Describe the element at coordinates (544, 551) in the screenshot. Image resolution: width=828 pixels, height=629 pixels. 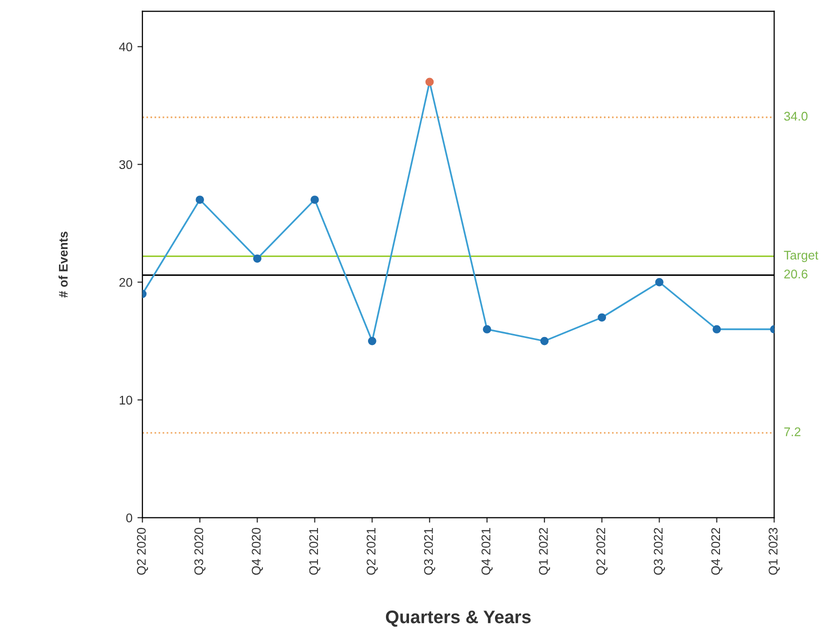
I see `x-tick-label: Q1 2022` at that location.